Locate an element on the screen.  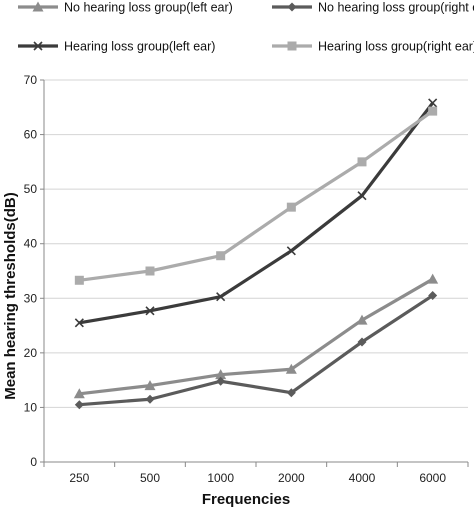
x-tick-label: 250 is located at coordinates (79, 478).